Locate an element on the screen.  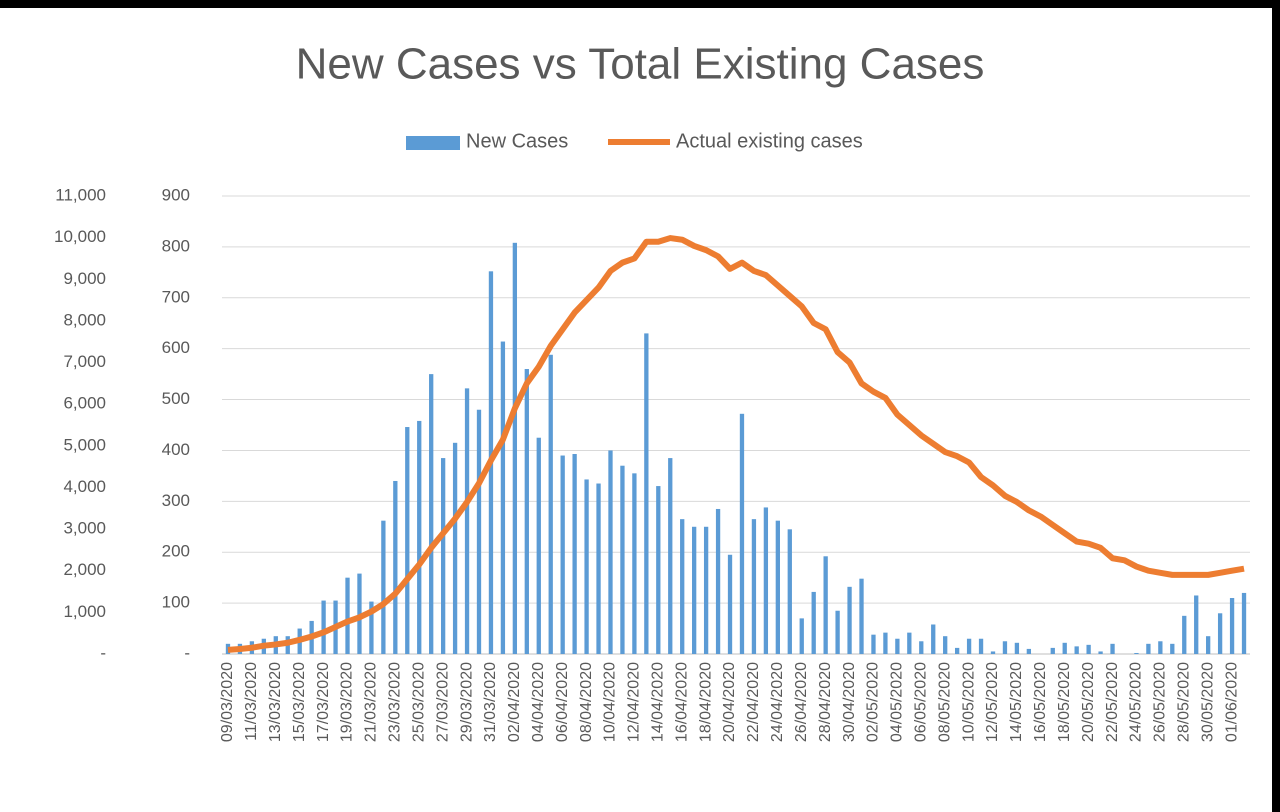
x-tick-label: 30/05/2020 is located at coordinates (1207, 702).